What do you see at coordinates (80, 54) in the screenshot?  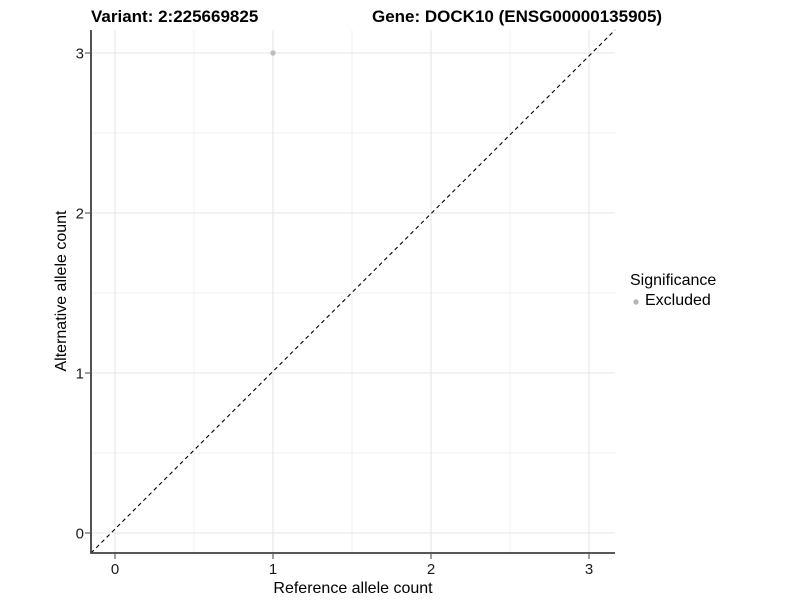 I see `y-tick-label: 3` at bounding box center [80, 54].